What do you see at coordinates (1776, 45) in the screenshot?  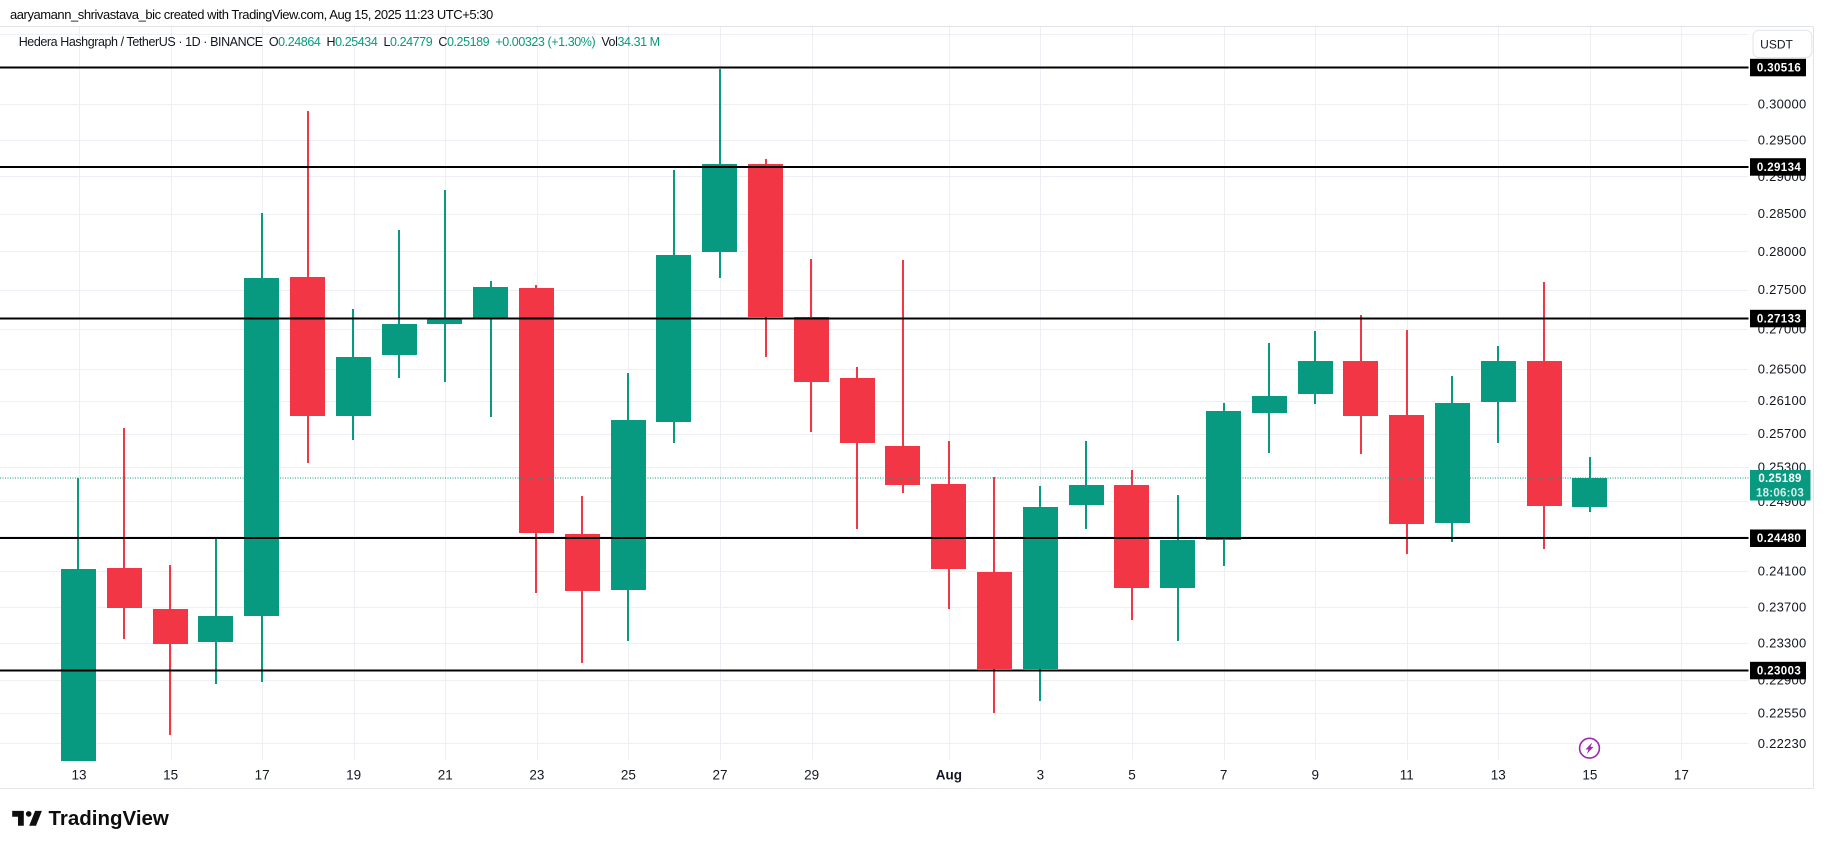 I see `svg-text: USDT` at bounding box center [1776, 45].